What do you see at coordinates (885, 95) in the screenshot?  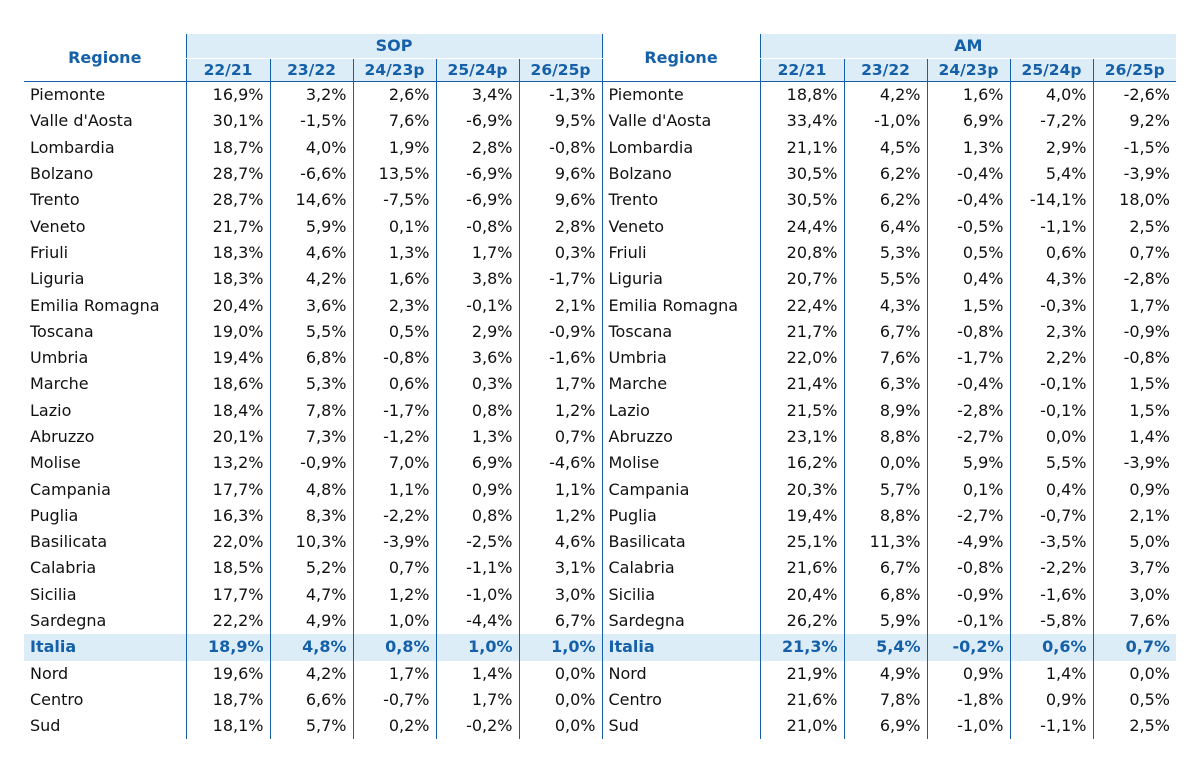 I see `am-value: 4,2%` at bounding box center [885, 95].